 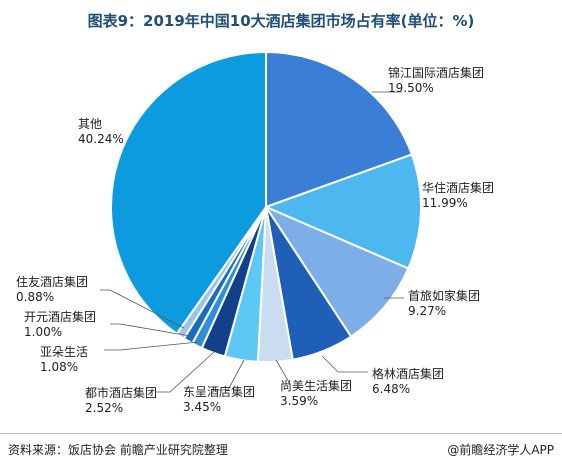 What do you see at coordinates (90, 124) in the screenshot?
I see `slice-name-label-11: 其他` at bounding box center [90, 124].